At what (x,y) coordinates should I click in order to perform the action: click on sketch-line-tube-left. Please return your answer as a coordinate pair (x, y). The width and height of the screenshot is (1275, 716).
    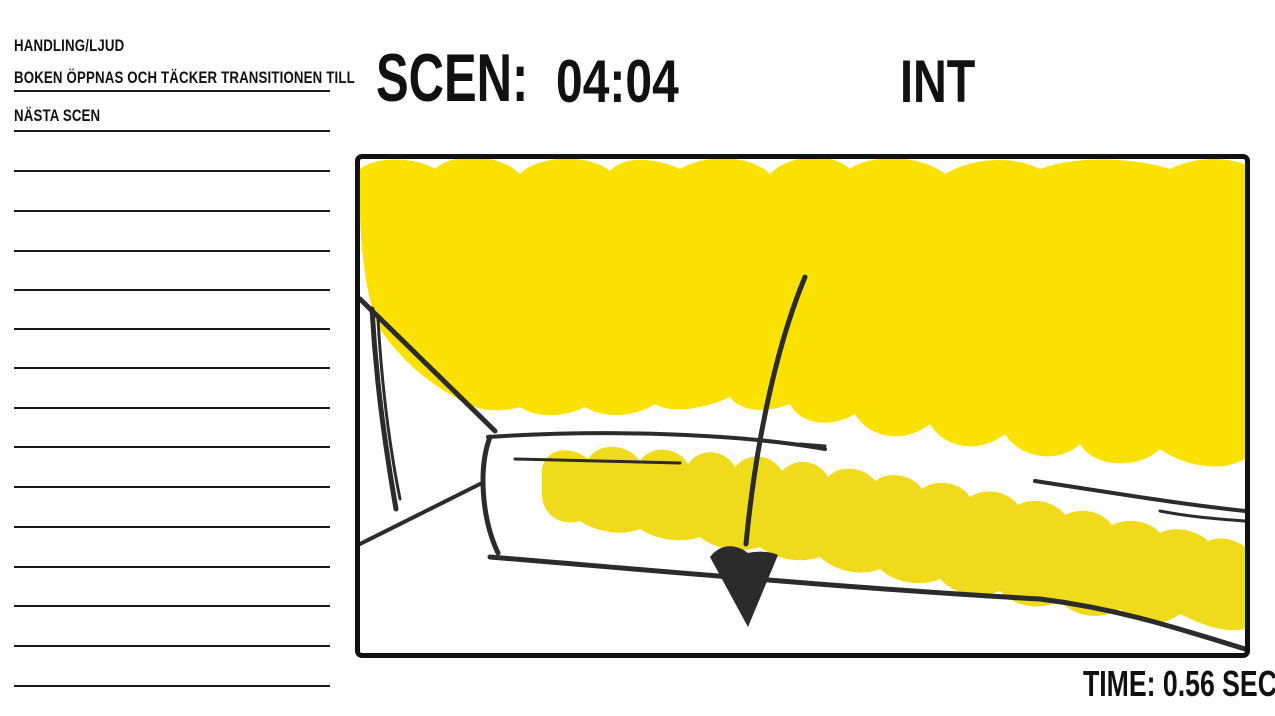
    Looking at the image, I should click on (490, 495).